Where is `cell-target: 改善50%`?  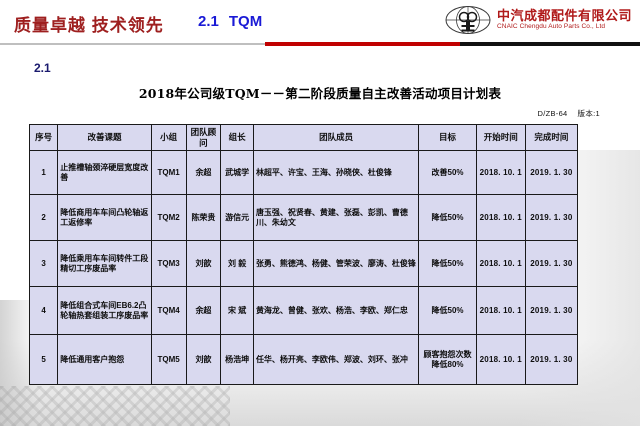 cell-target: 改善50% is located at coordinates (447, 172).